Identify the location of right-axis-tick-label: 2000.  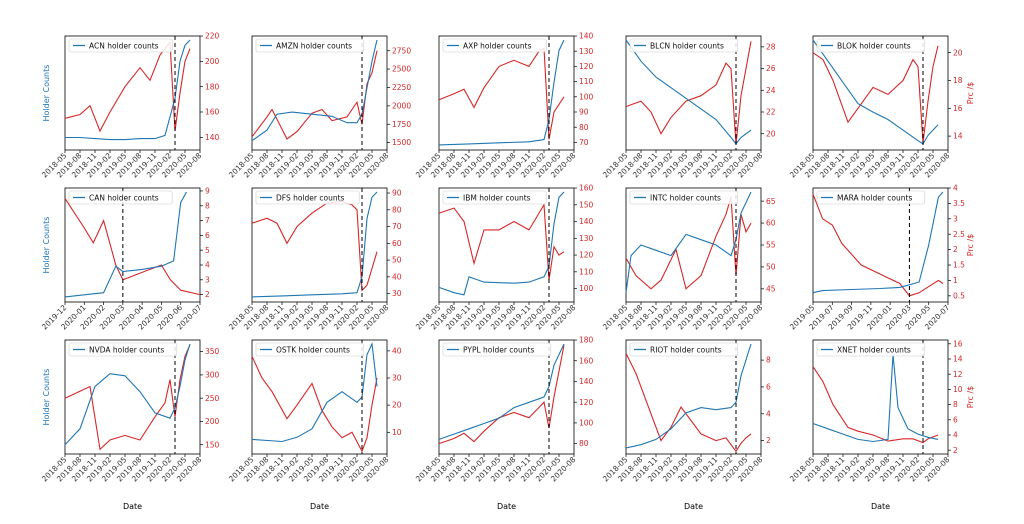
(401, 105).